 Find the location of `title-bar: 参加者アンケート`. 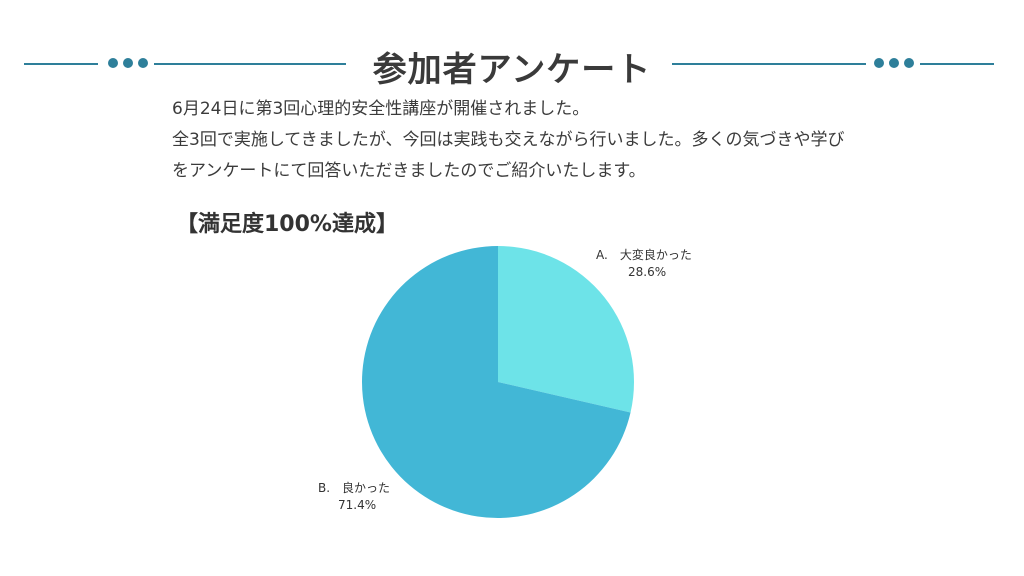

title-bar: 参加者アンケート is located at coordinates (512, 66).